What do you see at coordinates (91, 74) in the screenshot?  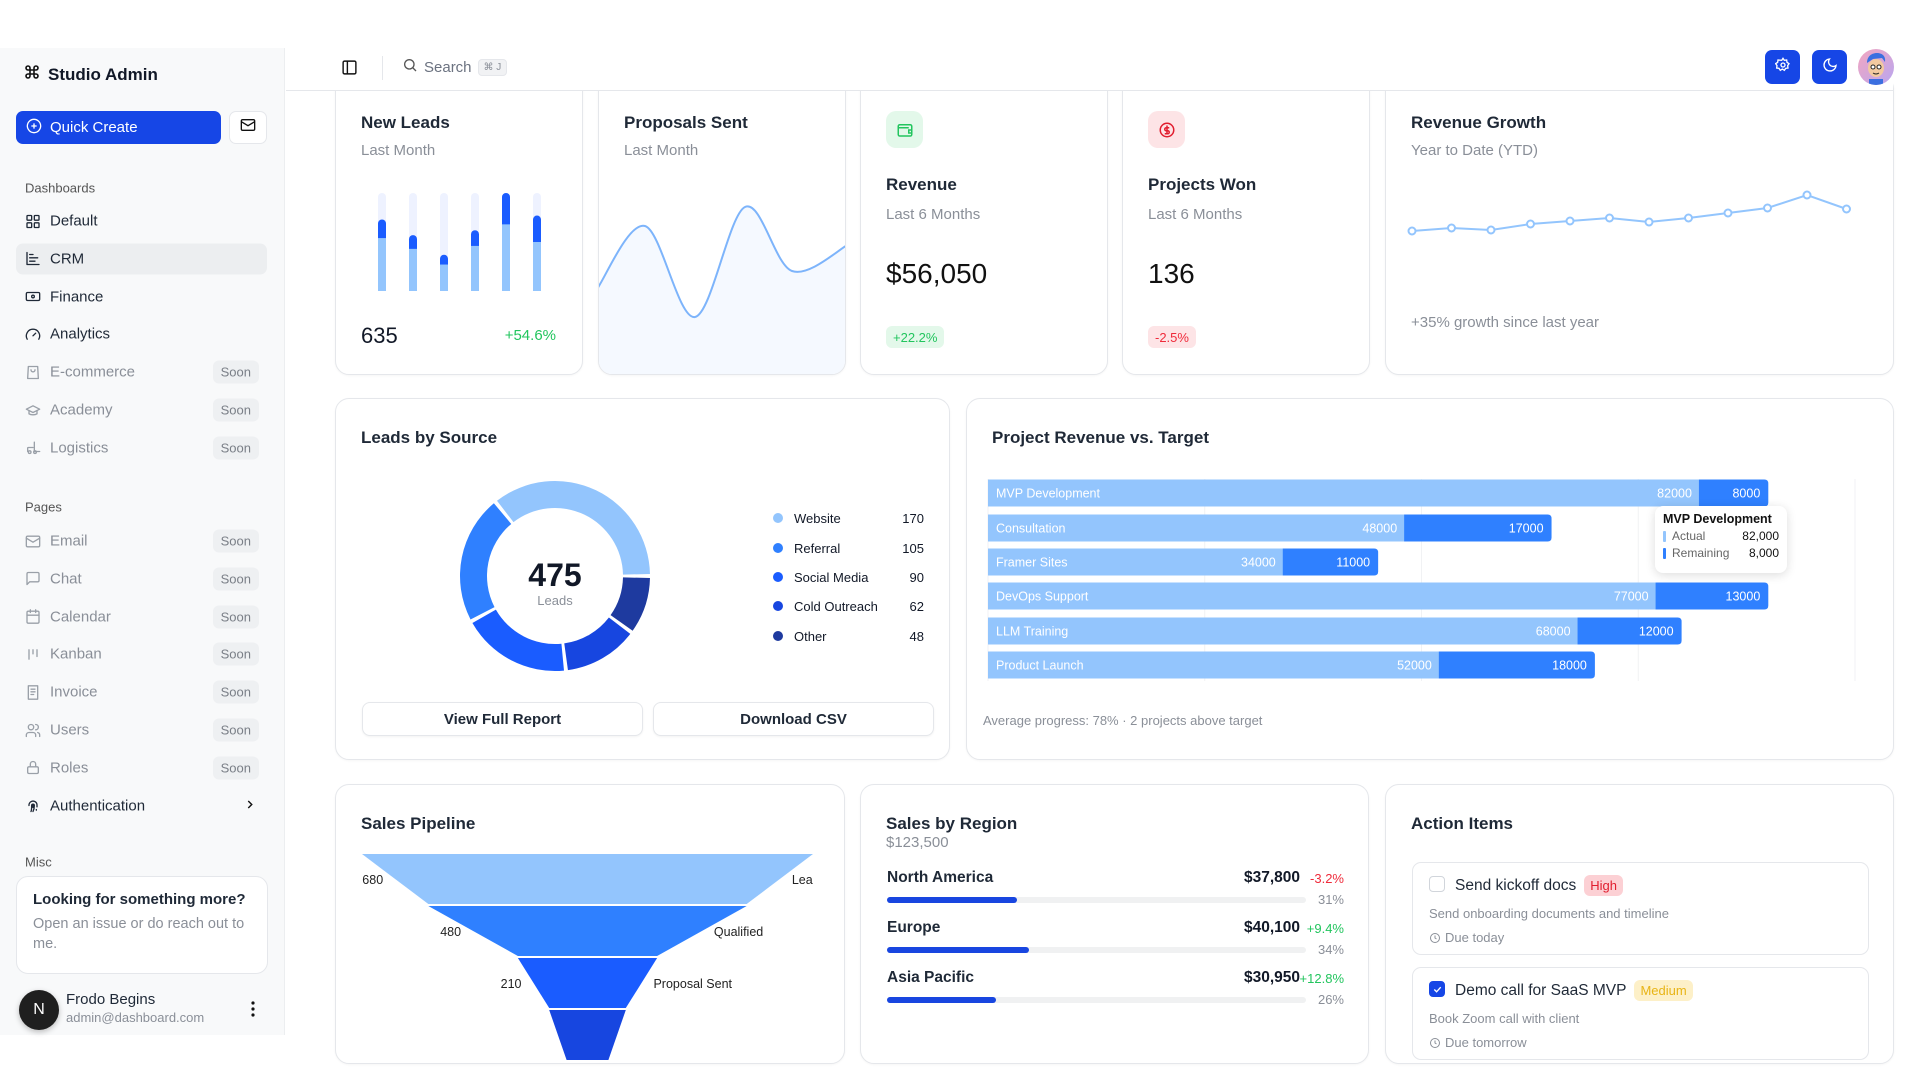 I see `brand: Studio Admin` at bounding box center [91, 74].